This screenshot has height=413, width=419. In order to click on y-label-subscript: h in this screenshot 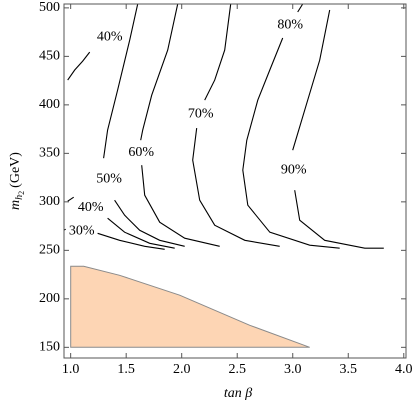, I will do `click(19, 197)`.